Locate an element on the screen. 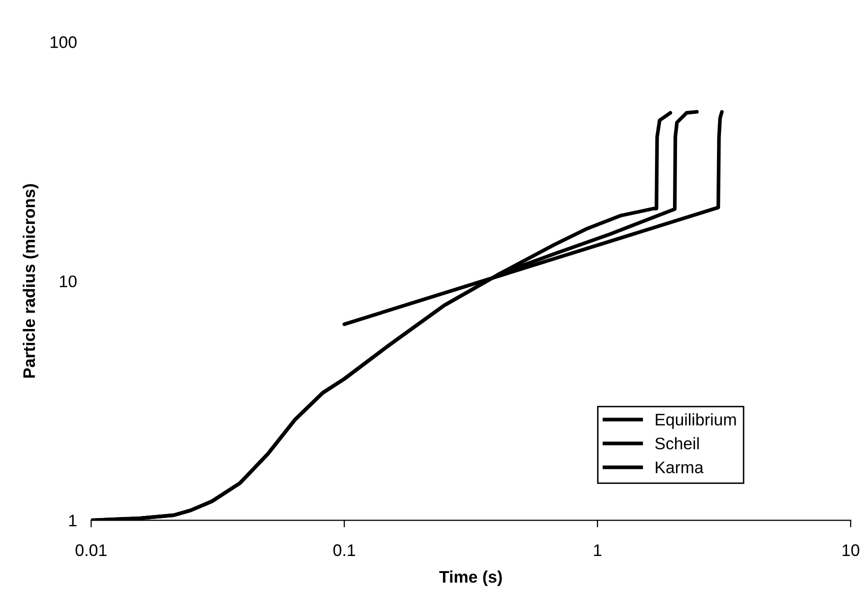 This screenshot has height=598, width=868. x-axis-title: Time (s) is located at coordinates (470, 578).